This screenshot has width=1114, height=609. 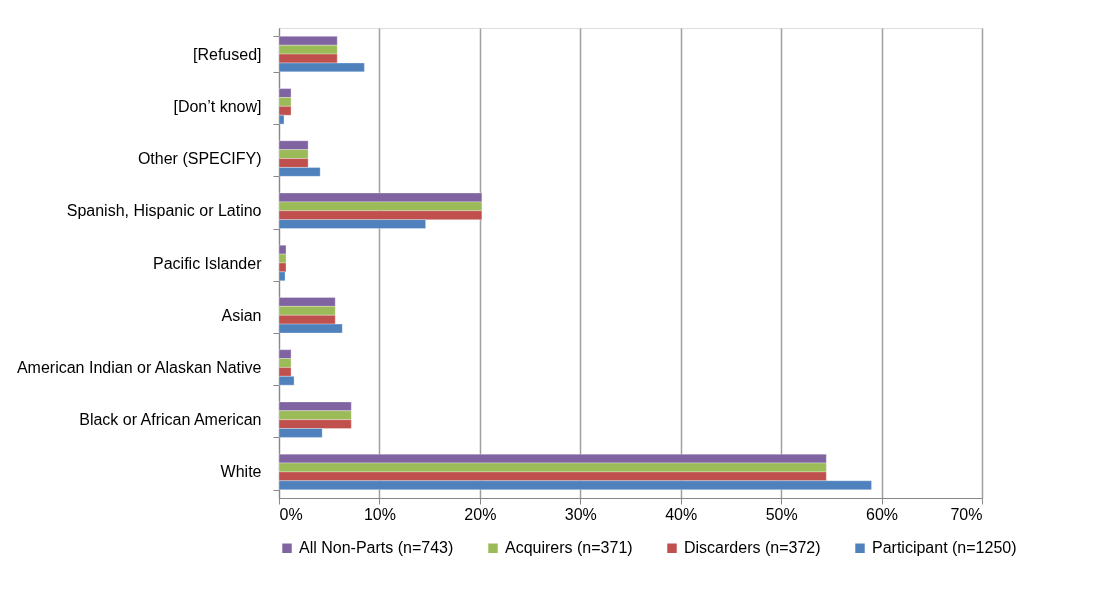 I want to click on y-tick-label: White, so click(x=241, y=472).